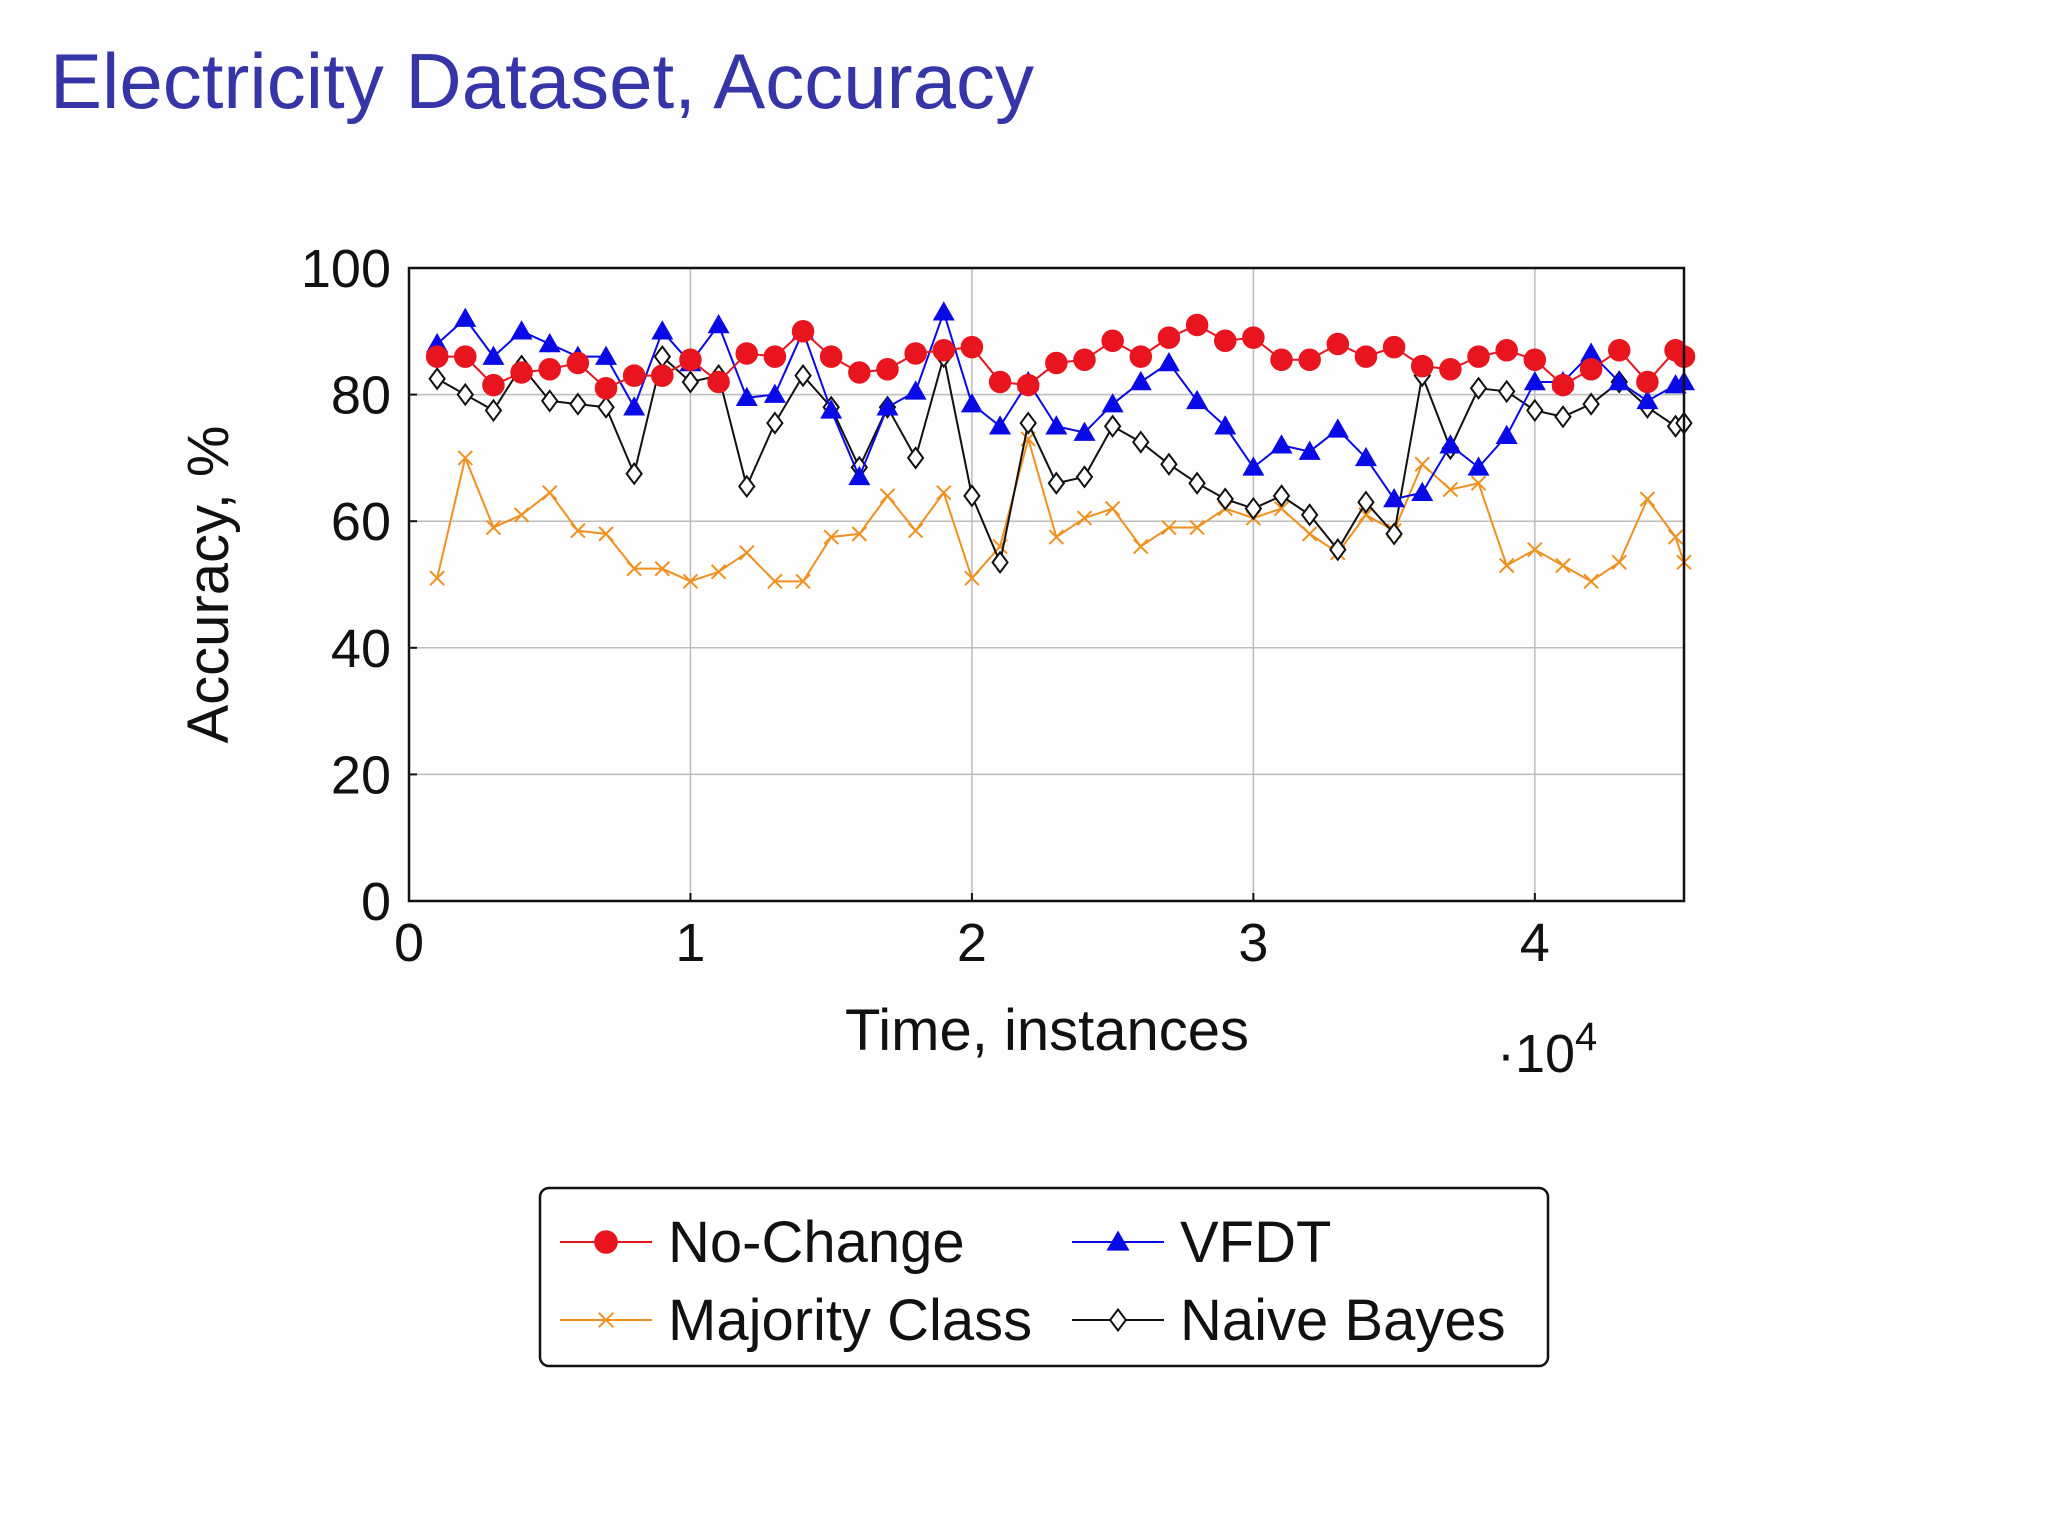  I want to click on legend-label: VFDT, so click(1255, 1242).